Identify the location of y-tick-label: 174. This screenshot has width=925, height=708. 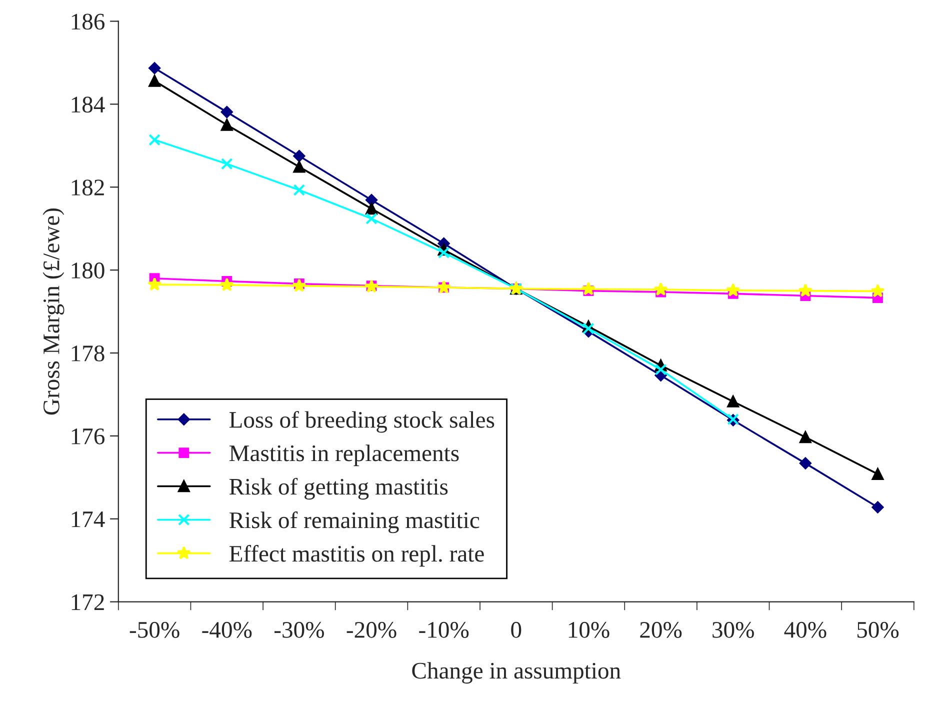
(88, 519).